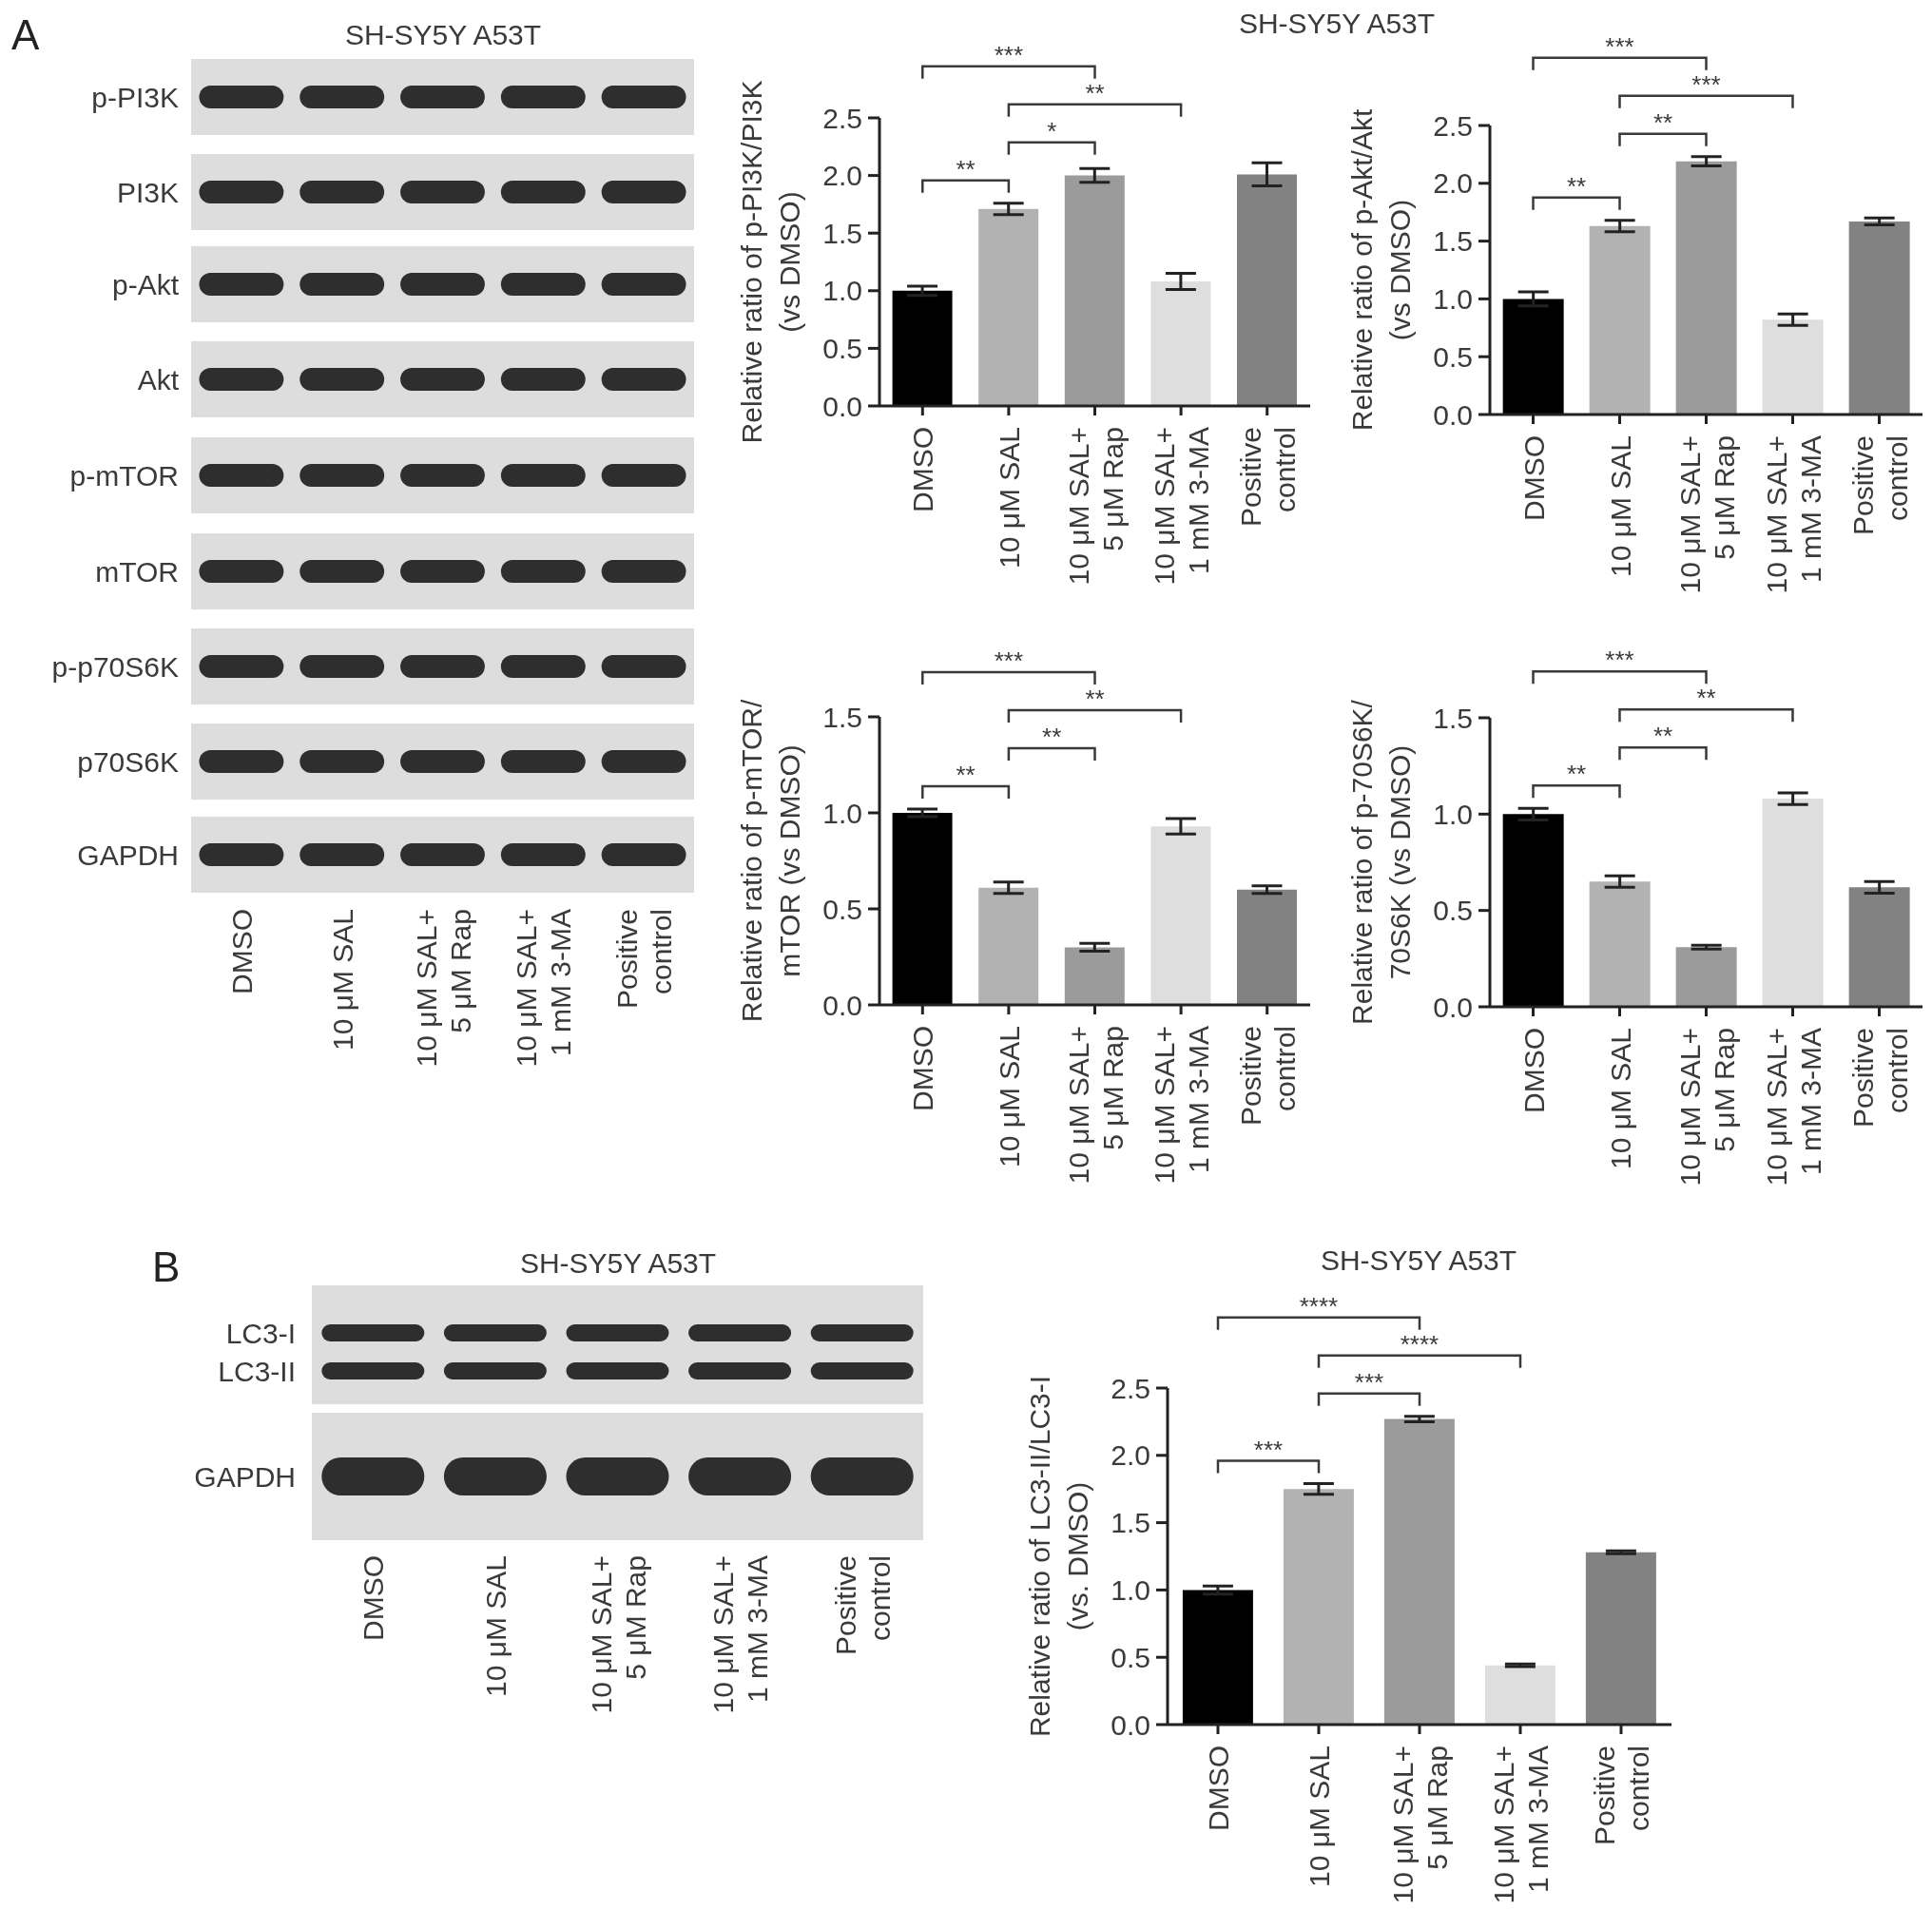 The width and height of the screenshot is (1932, 1929). Describe the element at coordinates (257, 1371) in the screenshot. I see `category-label: LC3-II` at that location.